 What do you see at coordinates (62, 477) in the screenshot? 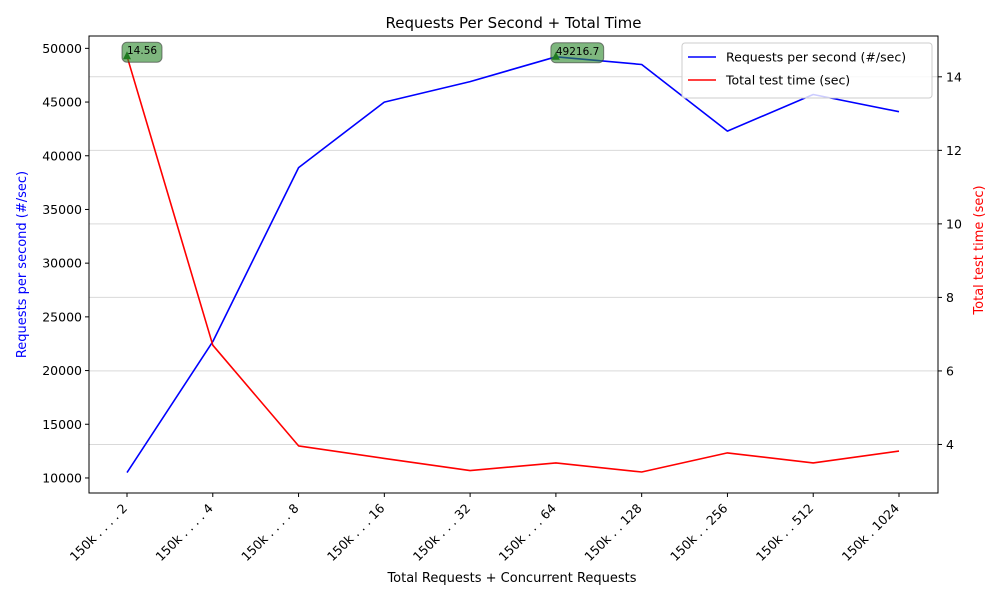
I see `y-left-tick-label: 10000` at bounding box center [62, 477].